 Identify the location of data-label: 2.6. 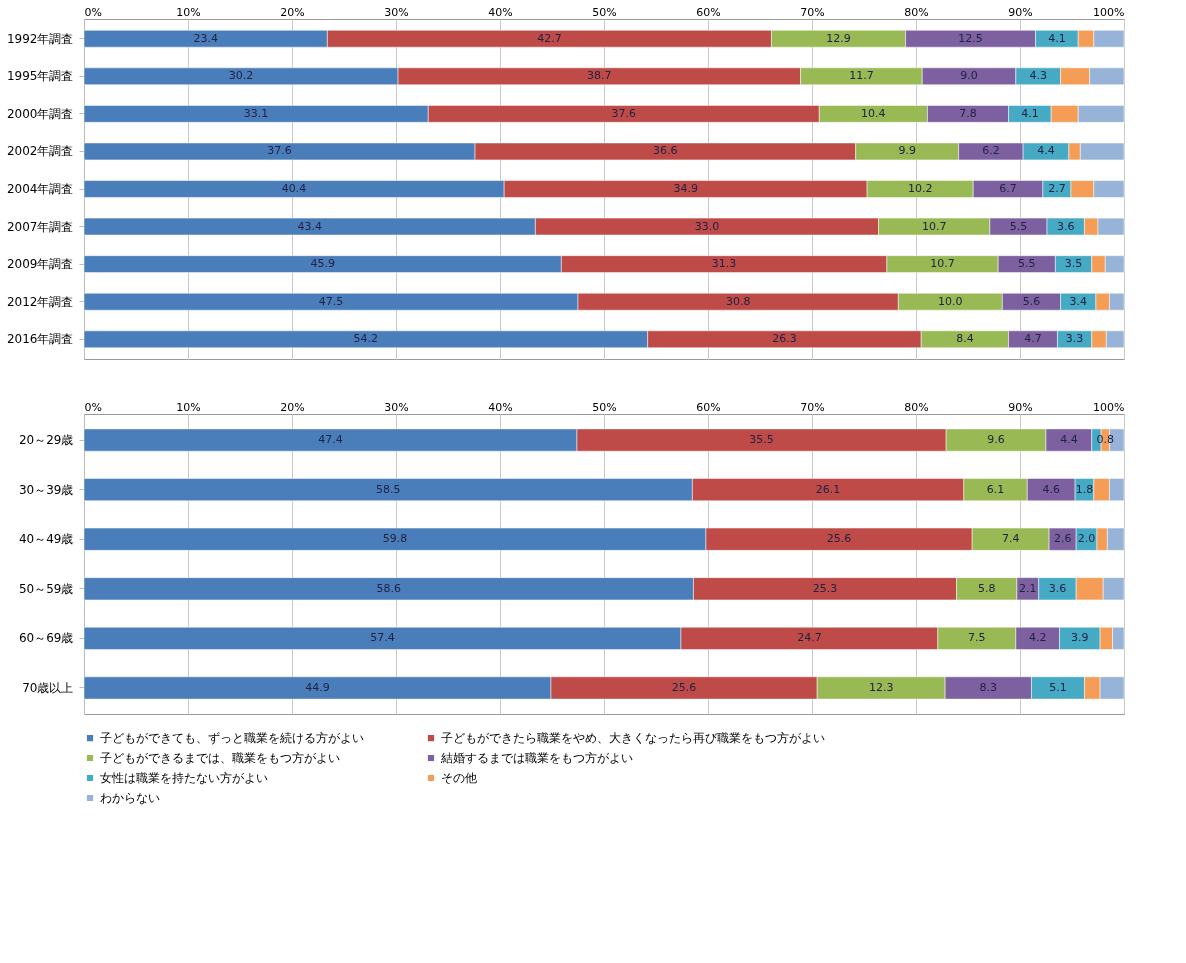
(1062, 539).